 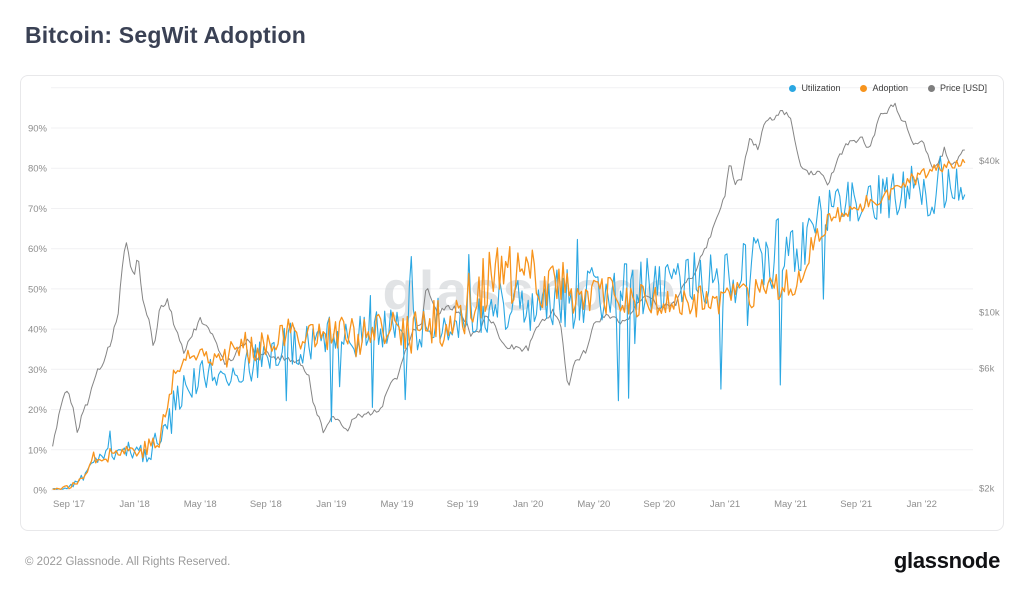 What do you see at coordinates (128, 562) in the screenshot?
I see `footer-copyright: © 2022 Glassnode. All Rights Reserved.` at bounding box center [128, 562].